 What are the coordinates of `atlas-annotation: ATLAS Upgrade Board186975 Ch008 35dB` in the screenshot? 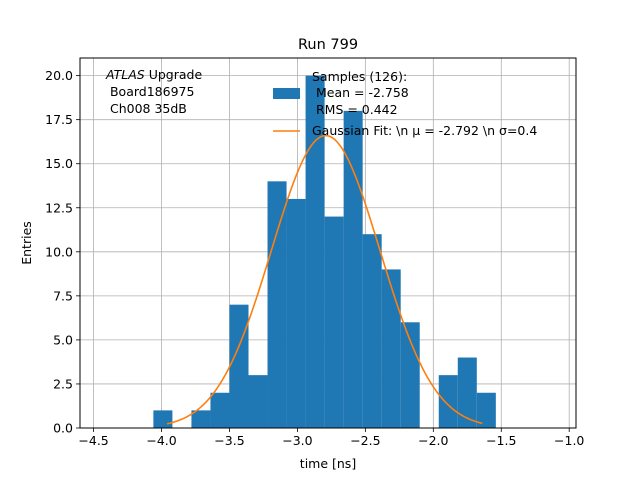 It's located at (153, 91).